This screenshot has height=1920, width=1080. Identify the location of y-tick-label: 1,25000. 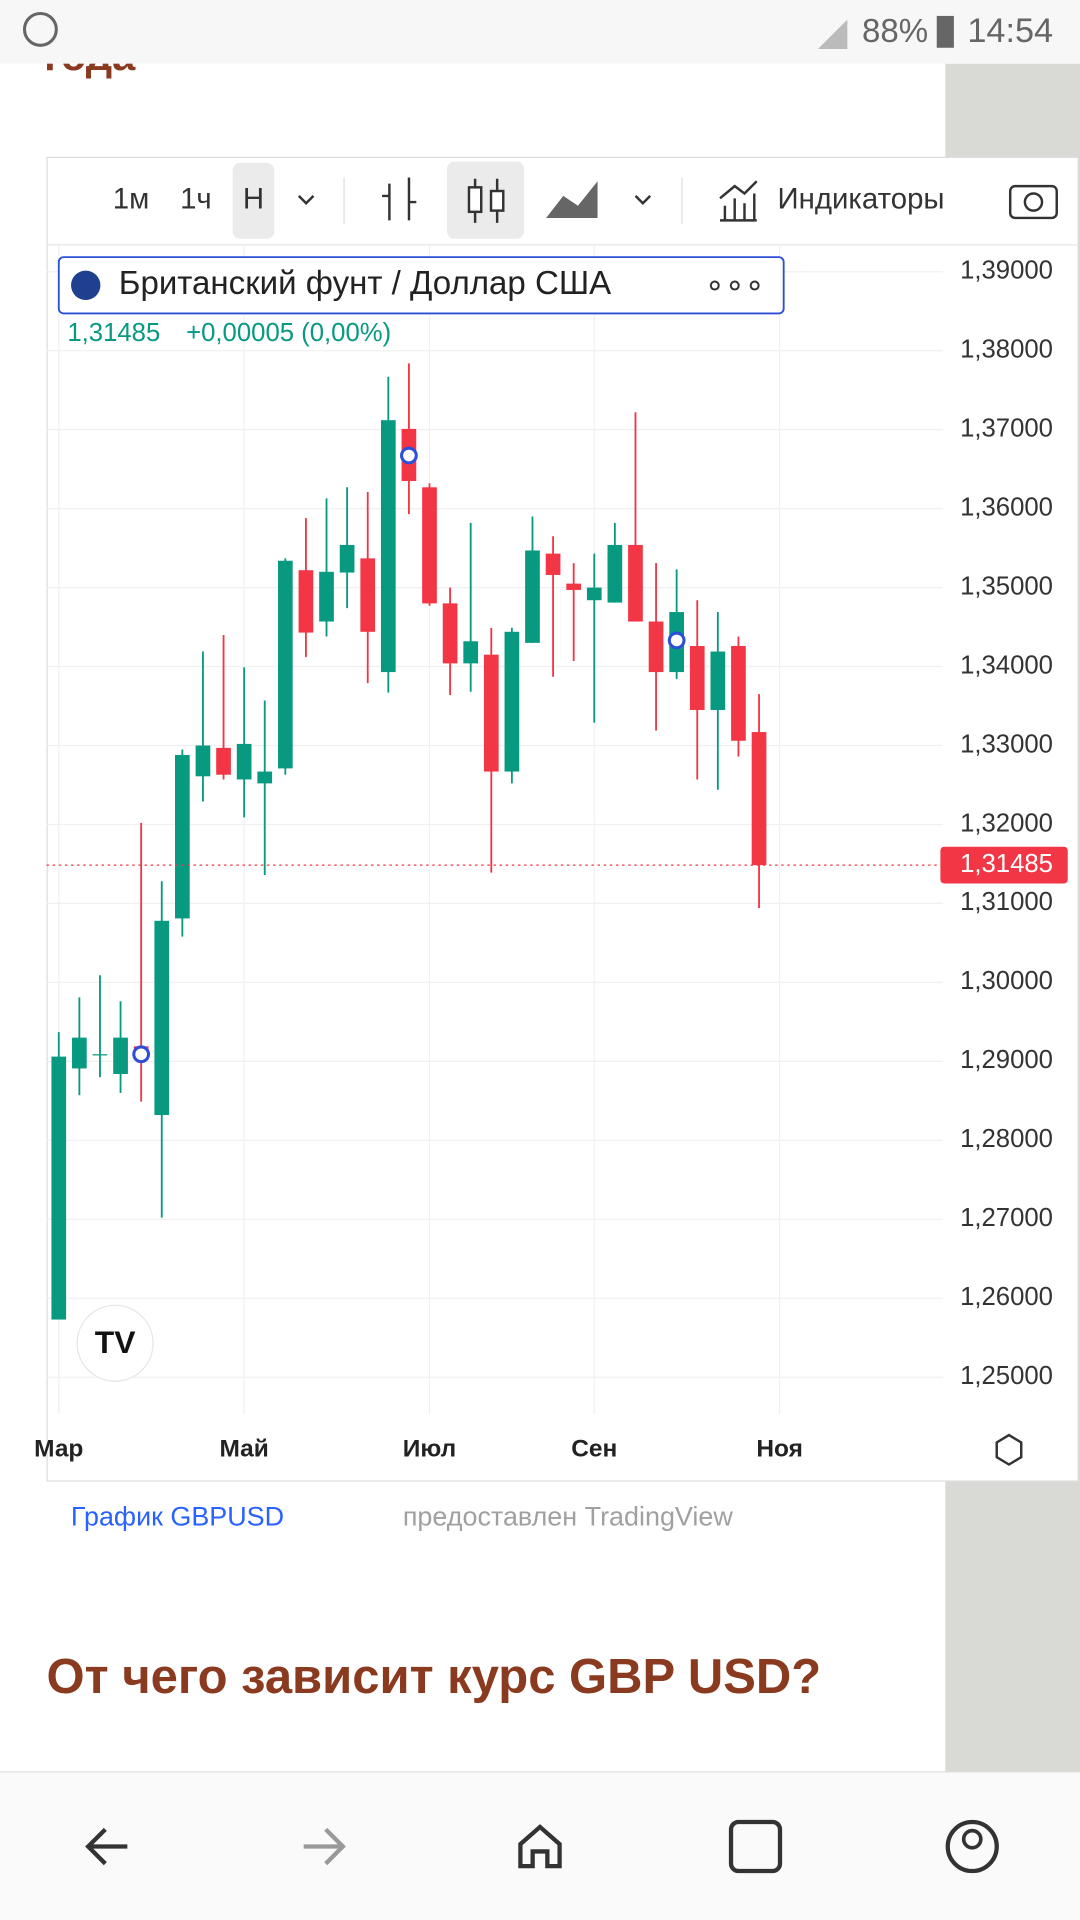
(1006, 1376).